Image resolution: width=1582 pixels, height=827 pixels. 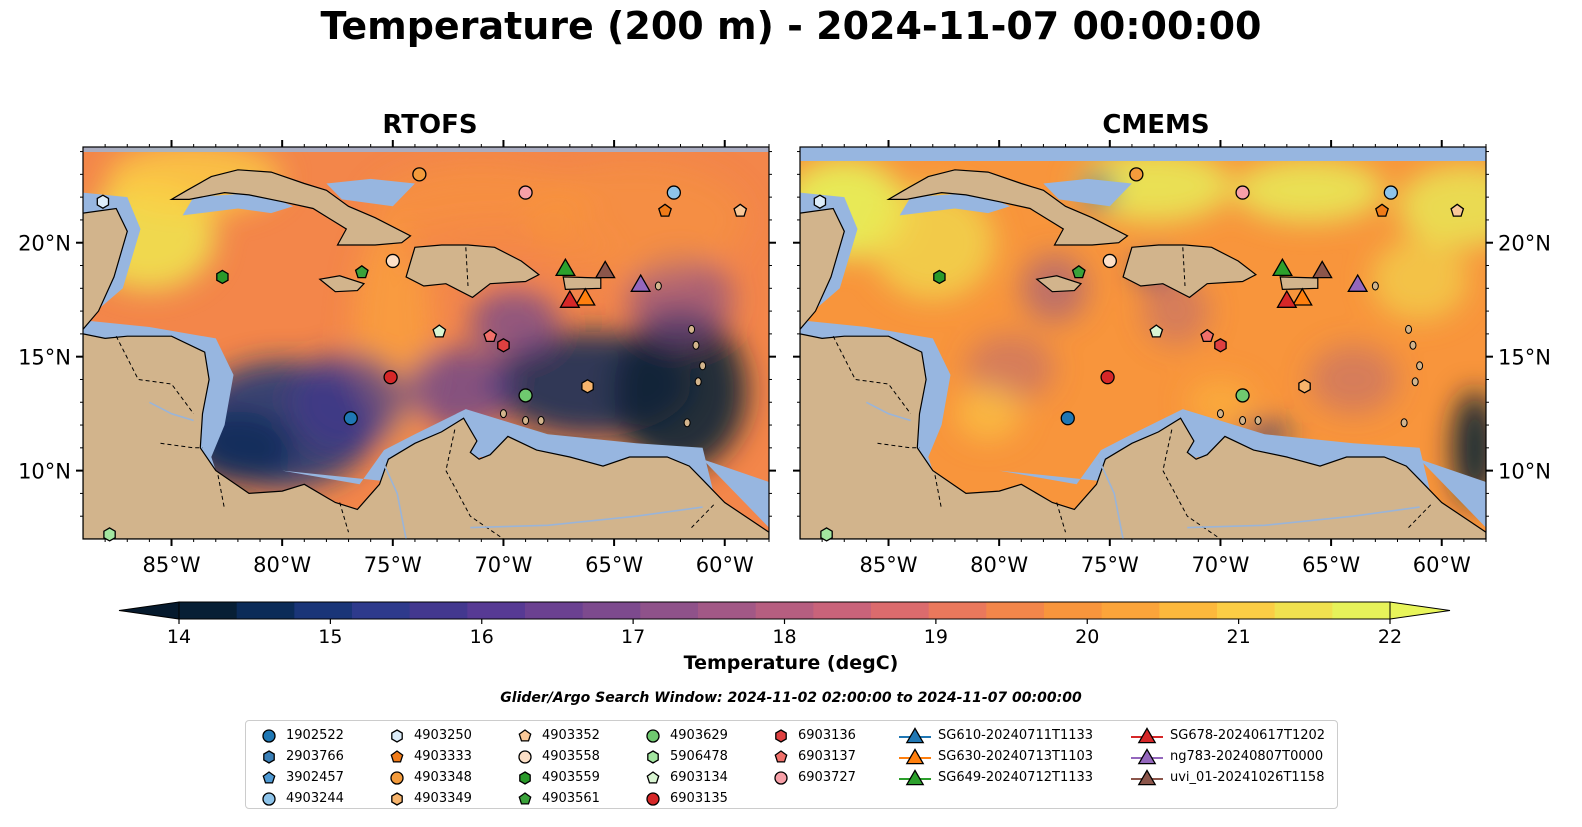 What do you see at coordinates (1331, 565) in the screenshot?
I see `lon-tick-label: 65°W` at bounding box center [1331, 565].